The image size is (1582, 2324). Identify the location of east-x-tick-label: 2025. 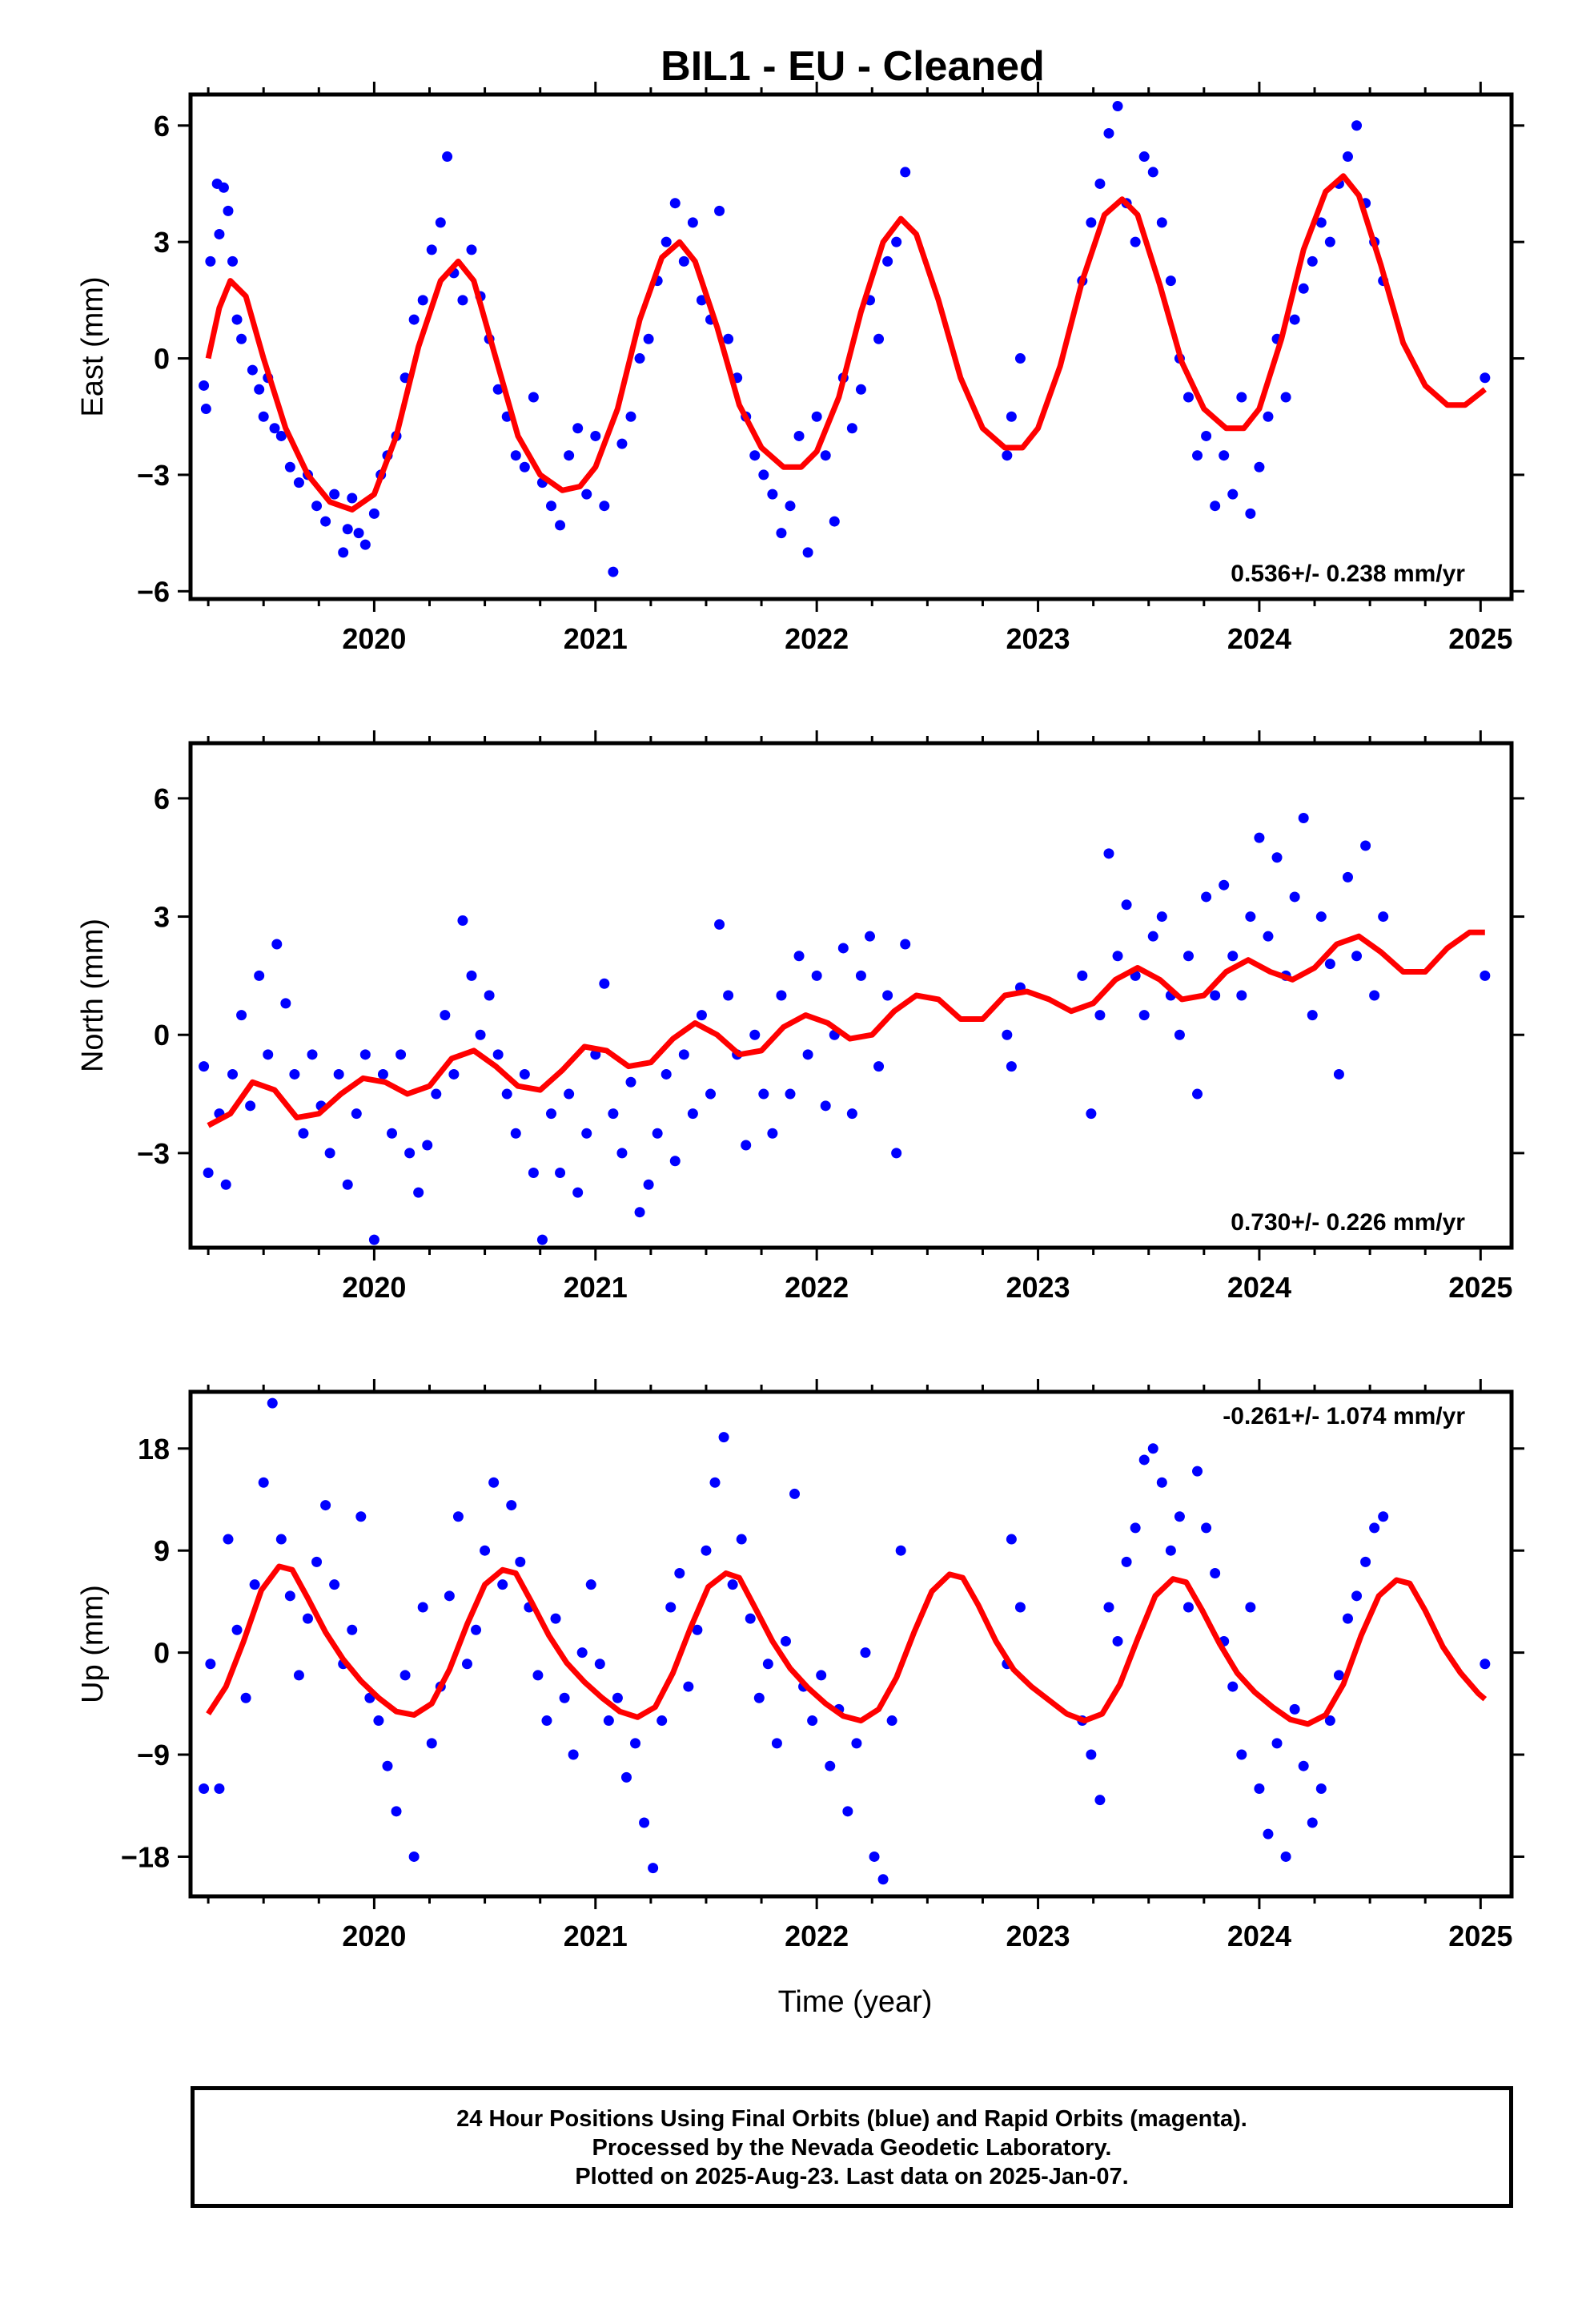
(1480, 638).